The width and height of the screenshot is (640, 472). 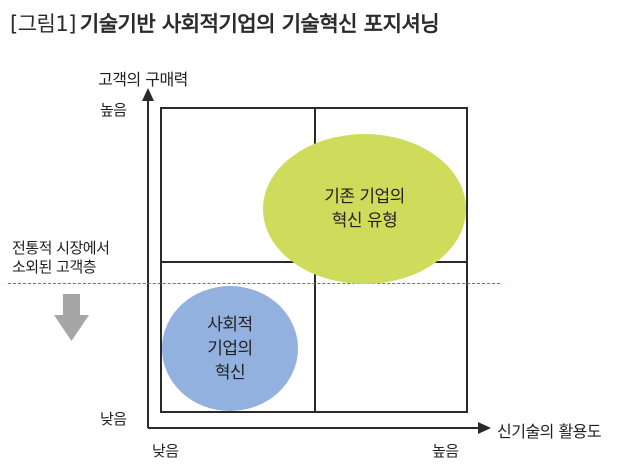 I want to click on annotation-line-2: 소외된 고객층, so click(x=54, y=267).